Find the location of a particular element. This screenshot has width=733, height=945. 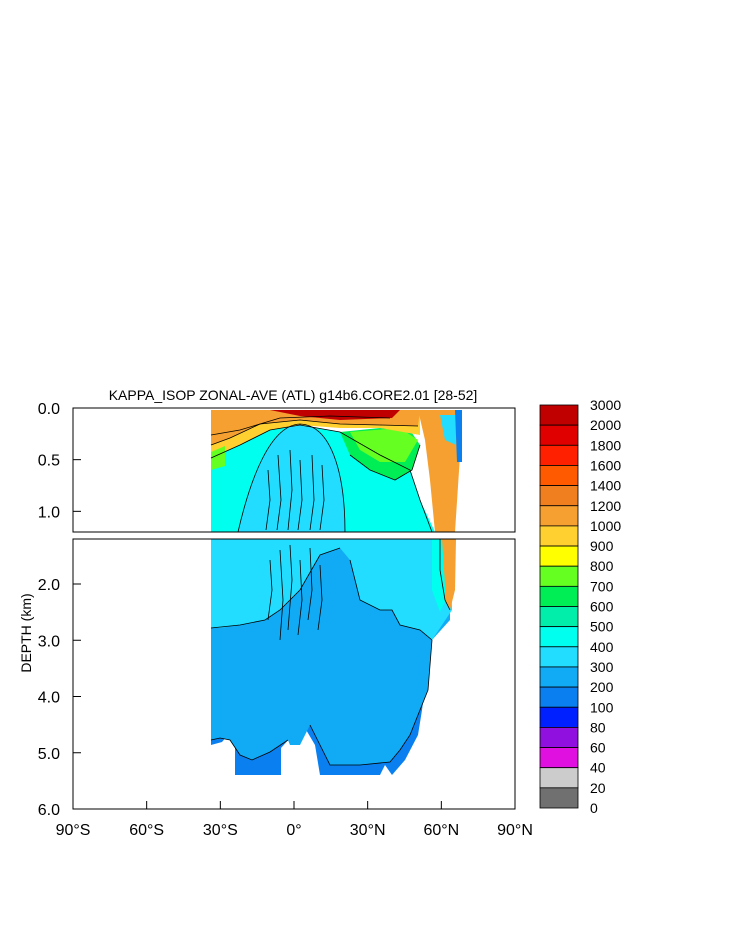

field-lower-east-cyan is located at coordinates (439, 575).